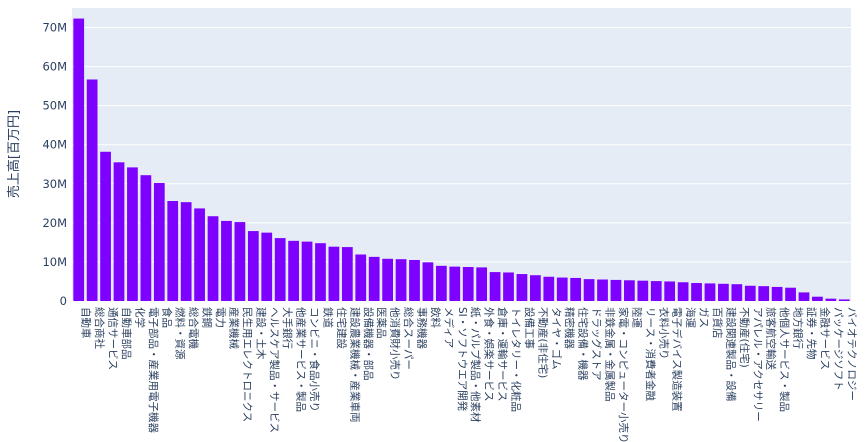  I want to click on x-tick-label: 総合電機, so click(193, 328).